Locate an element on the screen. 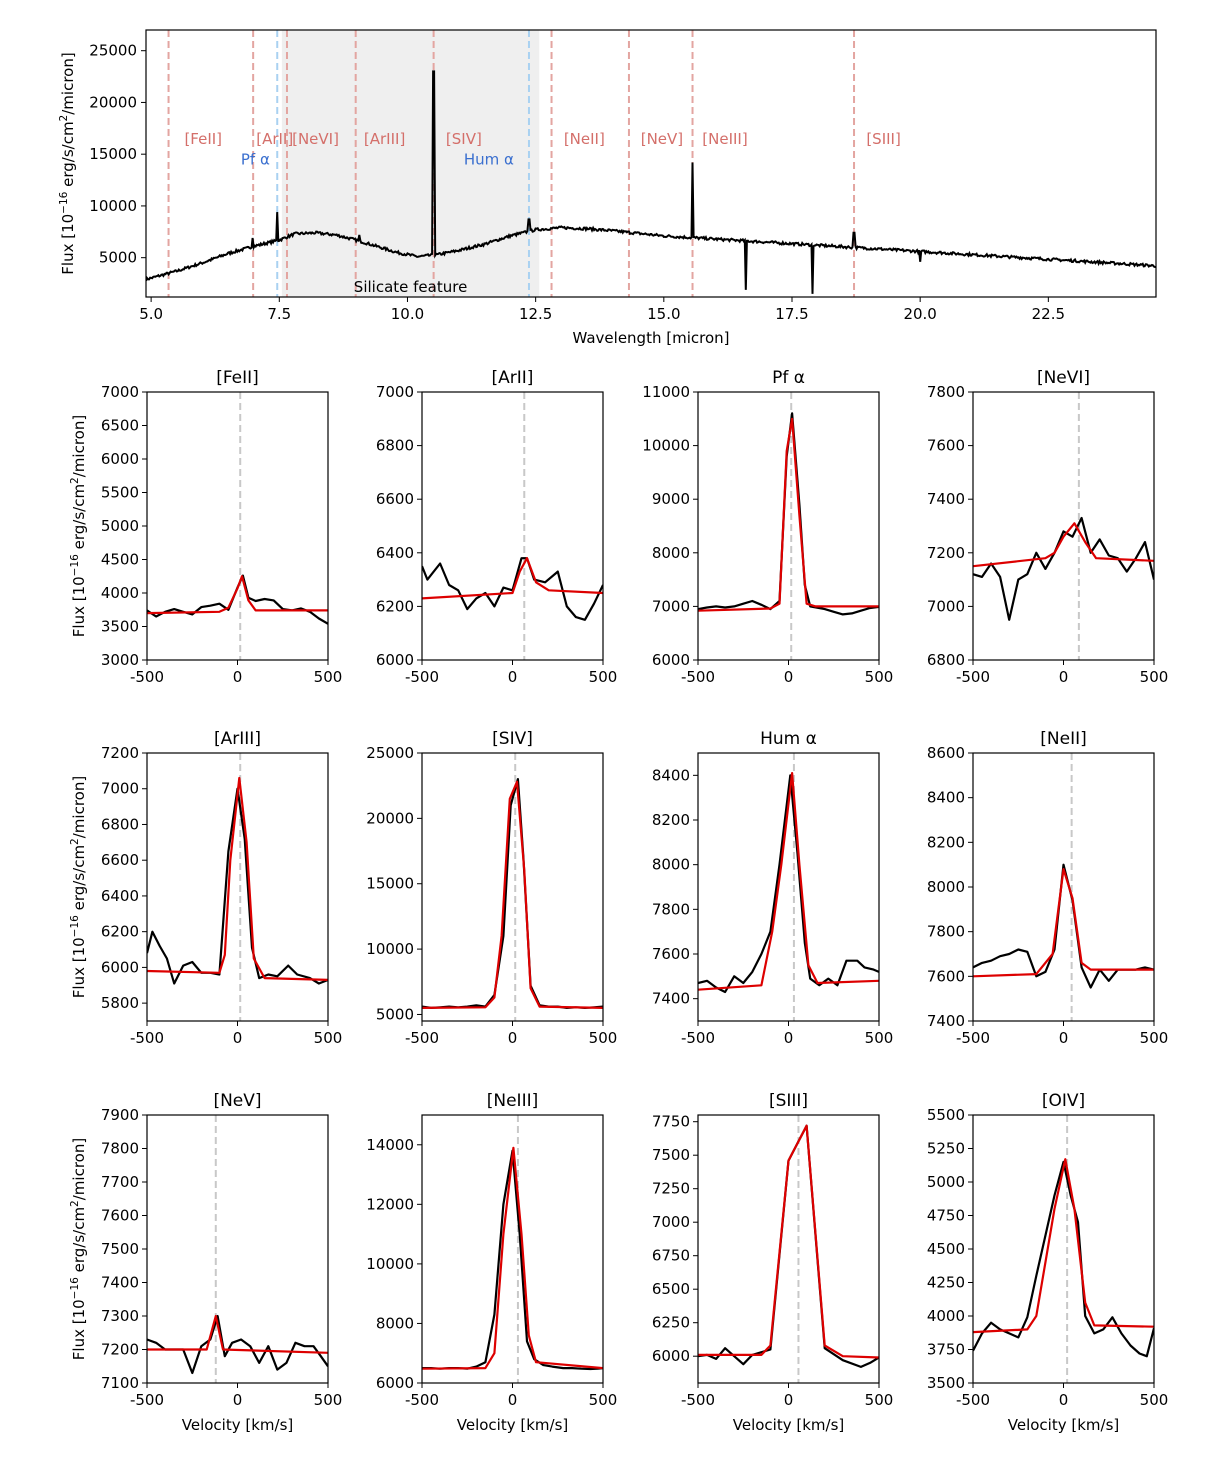 The image size is (1226, 1478). panel-1: [ArII] -500 0 500 6000 6200 6400 6600 6800 7000 is located at coordinates (497, 527).